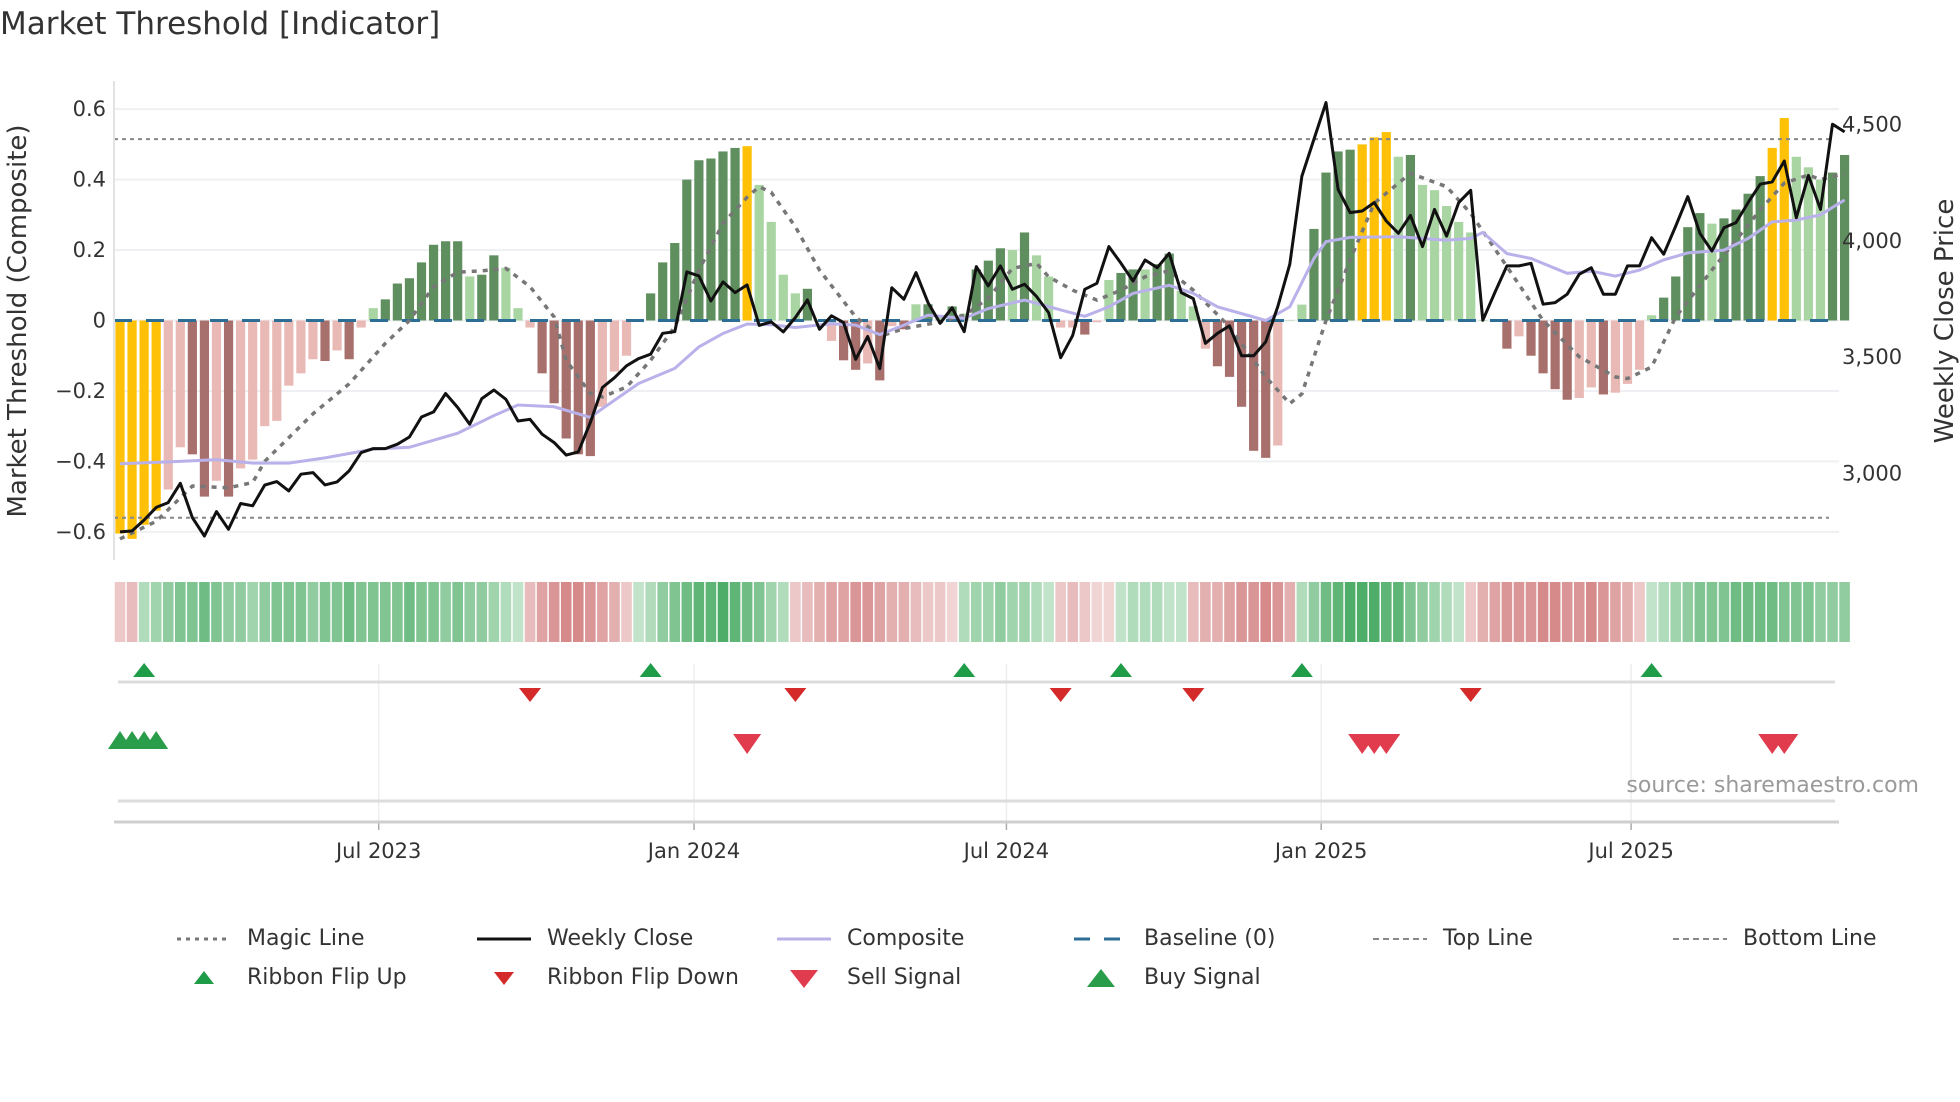 The width and height of the screenshot is (1960, 1102). Describe the element at coordinates (1872, 241) in the screenshot. I see `y2-tick-label: 4,000` at that location.